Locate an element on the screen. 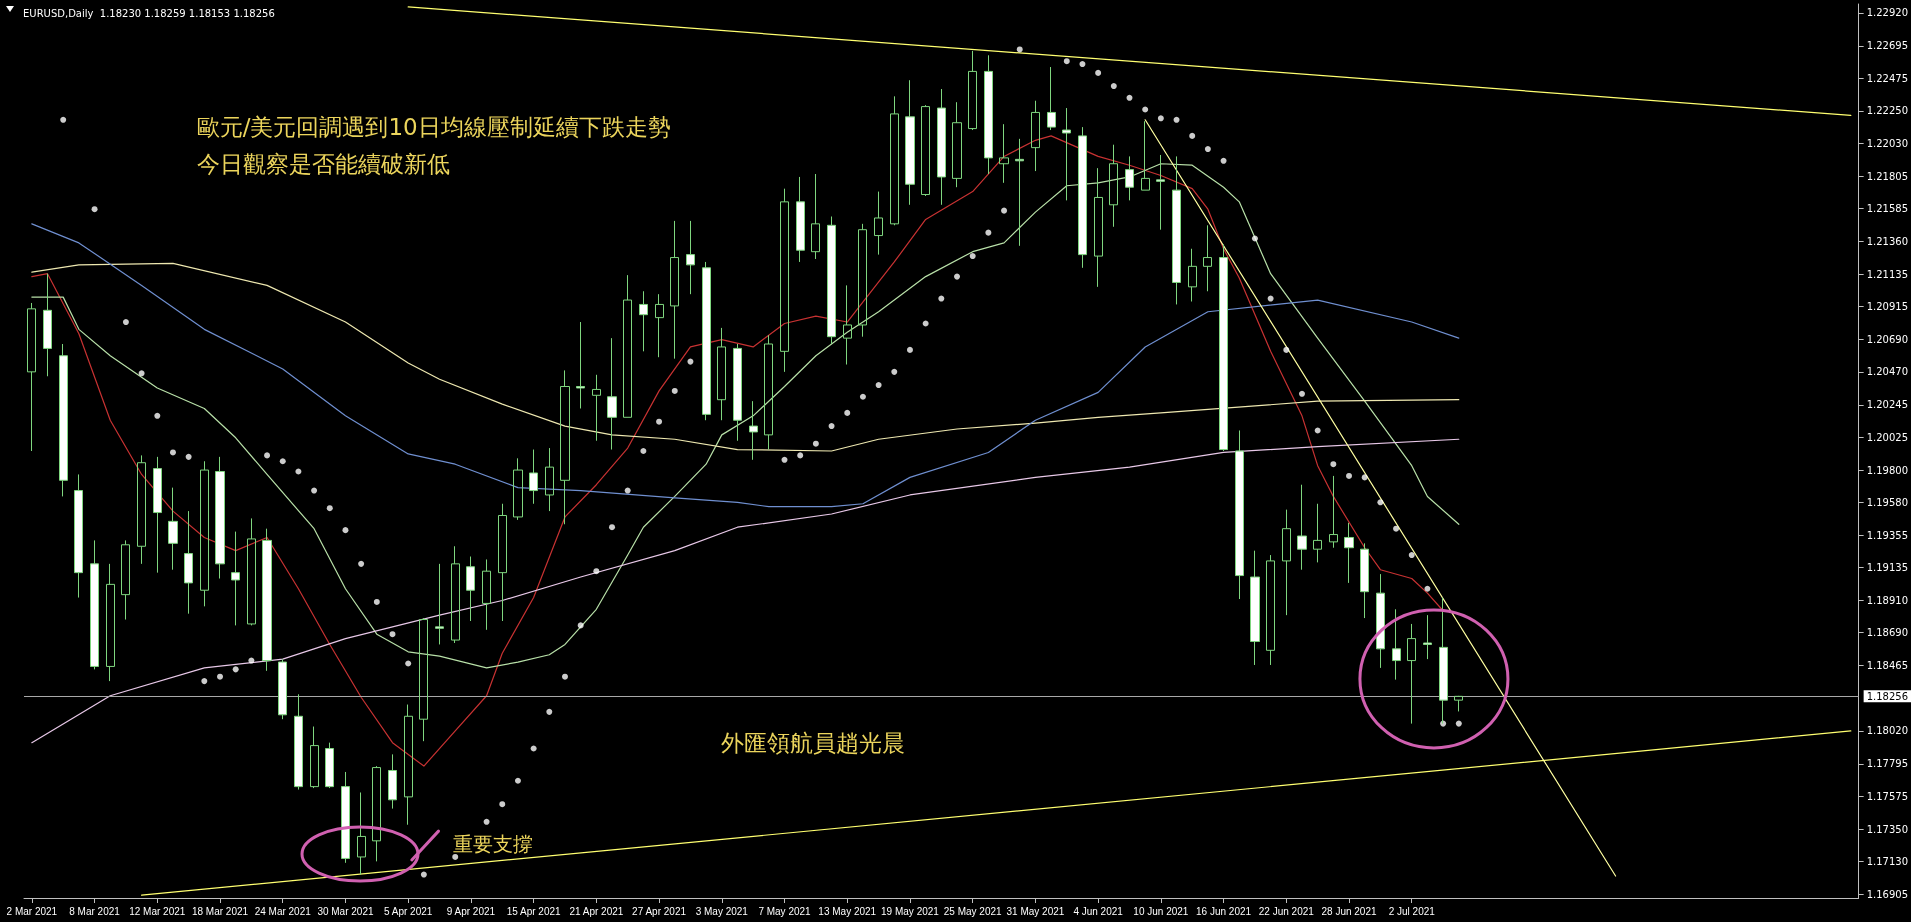  y-tick-label: 1.17575 is located at coordinates (1887, 796).